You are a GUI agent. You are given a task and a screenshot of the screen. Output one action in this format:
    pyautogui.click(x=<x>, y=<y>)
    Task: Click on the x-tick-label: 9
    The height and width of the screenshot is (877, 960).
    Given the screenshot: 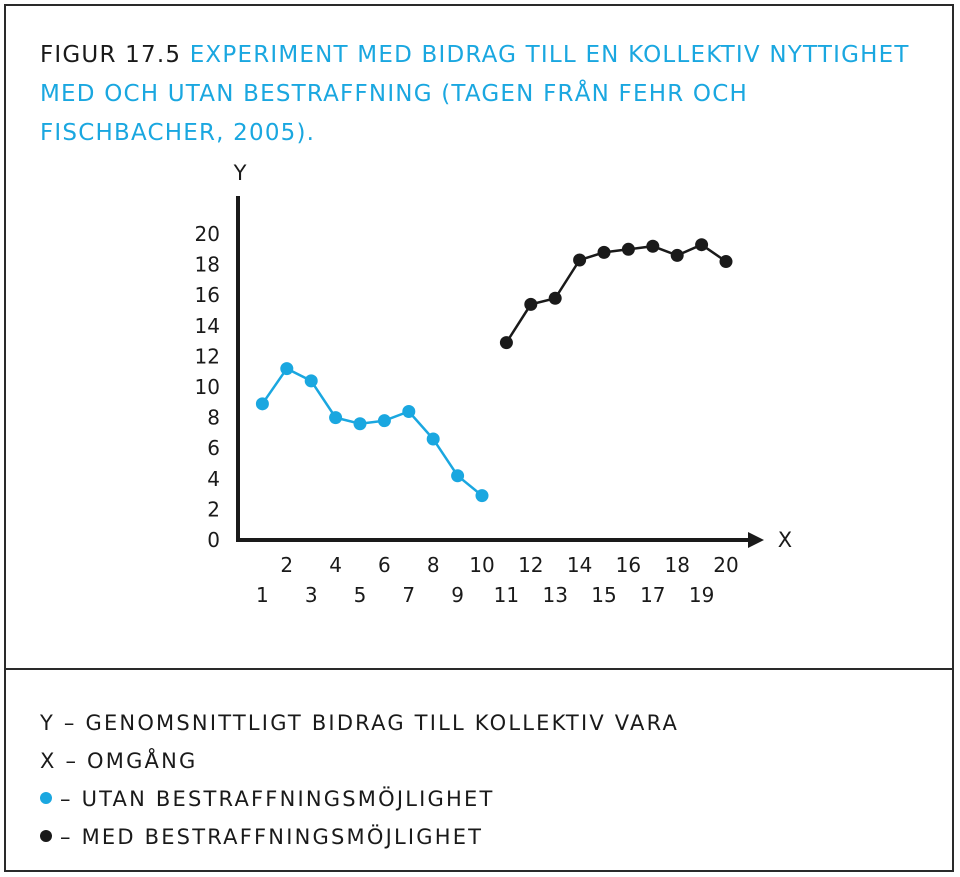 What is the action you would take?
    pyautogui.click(x=457, y=595)
    